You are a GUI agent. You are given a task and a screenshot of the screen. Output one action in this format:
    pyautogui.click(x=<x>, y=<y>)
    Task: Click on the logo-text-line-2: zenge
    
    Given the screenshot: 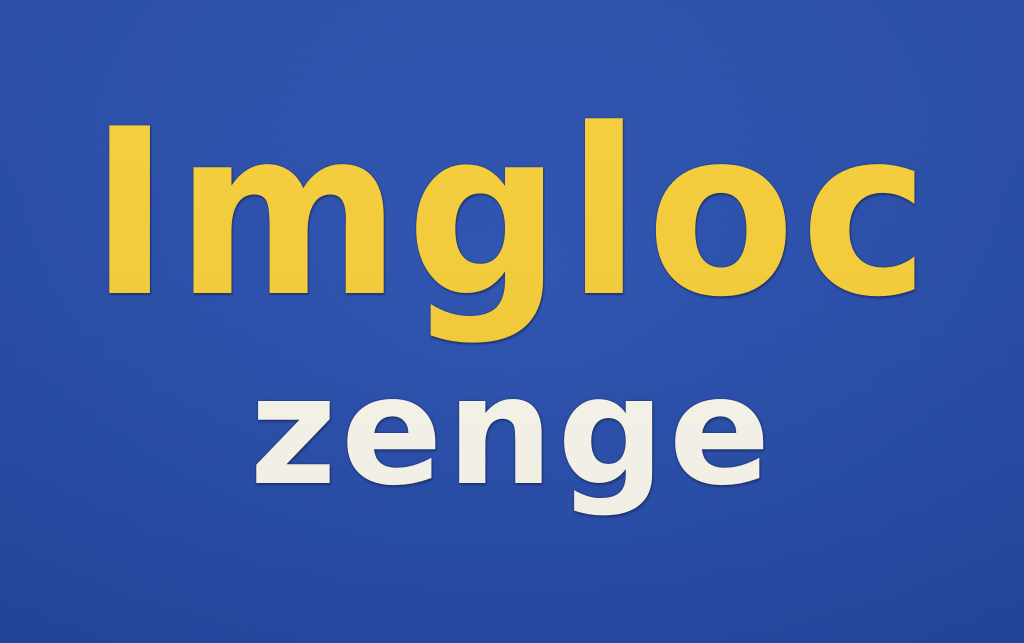 What is the action you would take?
    pyautogui.click(x=512, y=432)
    